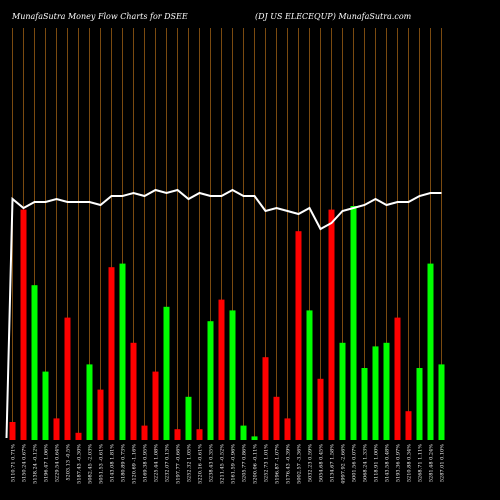 The width and height of the screenshot is (500, 500). Describe the element at coordinates (333, 463) in the screenshot. I see `x-tick-label: 5134.67 1.58%` at that location.